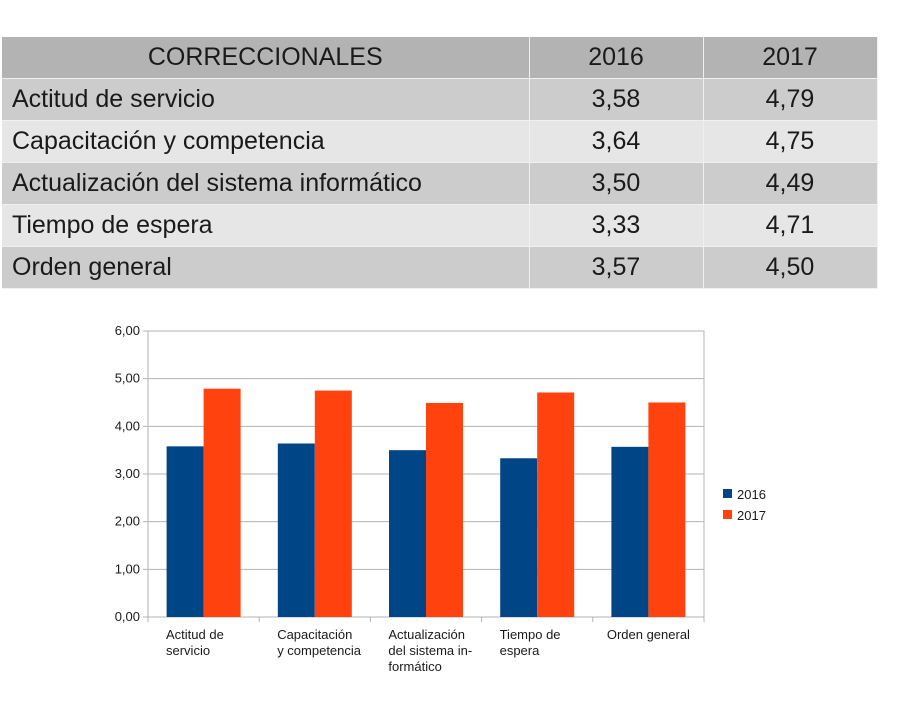 This screenshot has width=899, height=716. What do you see at coordinates (127, 616) in the screenshot?
I see `y-tick-label: 0,00` at bounding box center [127, 616].